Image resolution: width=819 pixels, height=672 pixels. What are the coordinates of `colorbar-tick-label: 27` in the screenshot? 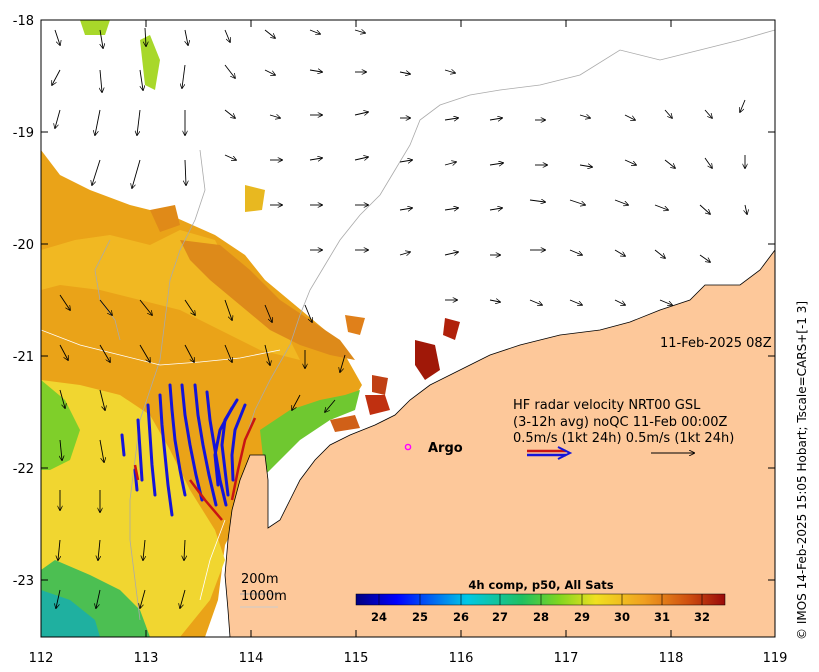 It's located at (500, 617).